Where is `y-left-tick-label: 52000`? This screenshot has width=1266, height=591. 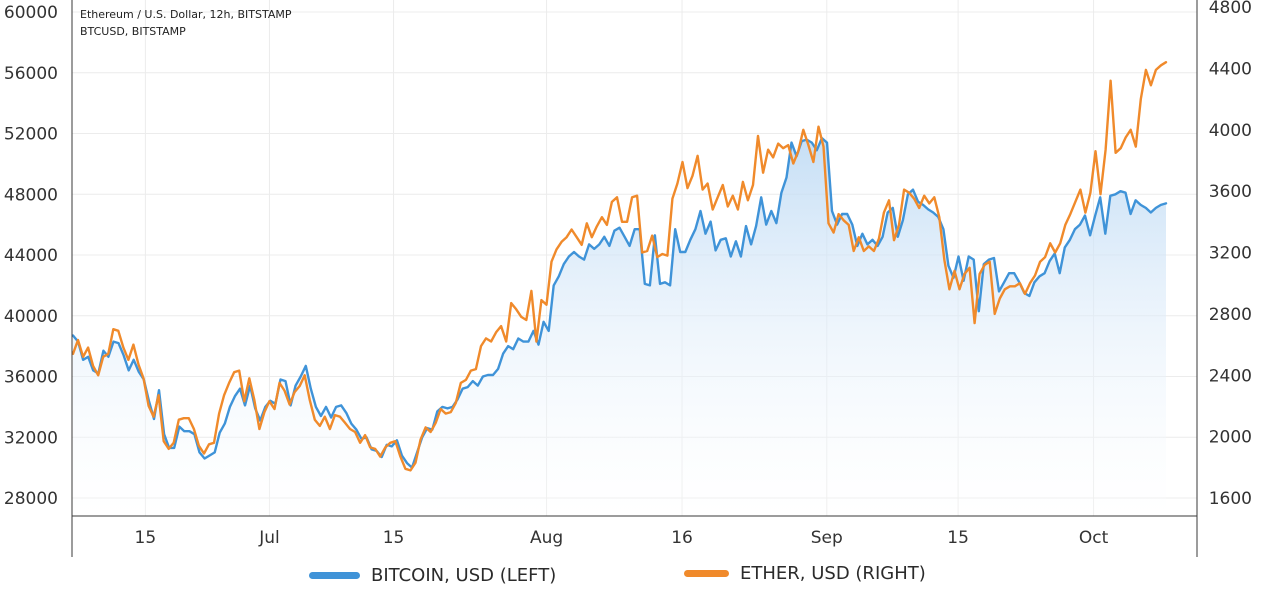
y-left-tick-label: 52000 is located at coordinates (31, 135).